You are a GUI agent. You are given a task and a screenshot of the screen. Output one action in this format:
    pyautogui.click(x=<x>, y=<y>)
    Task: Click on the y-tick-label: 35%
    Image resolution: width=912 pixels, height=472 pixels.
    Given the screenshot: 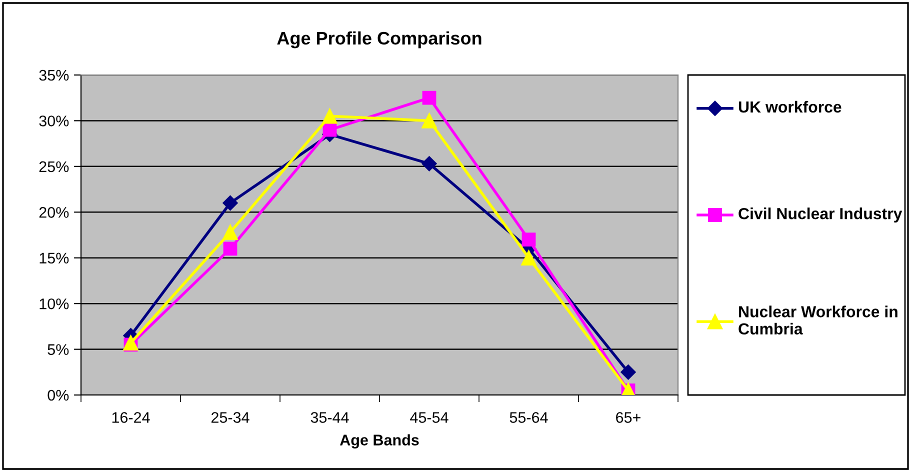 What is the action you would take?
    pyautogui.click(x=54, y=75)
    